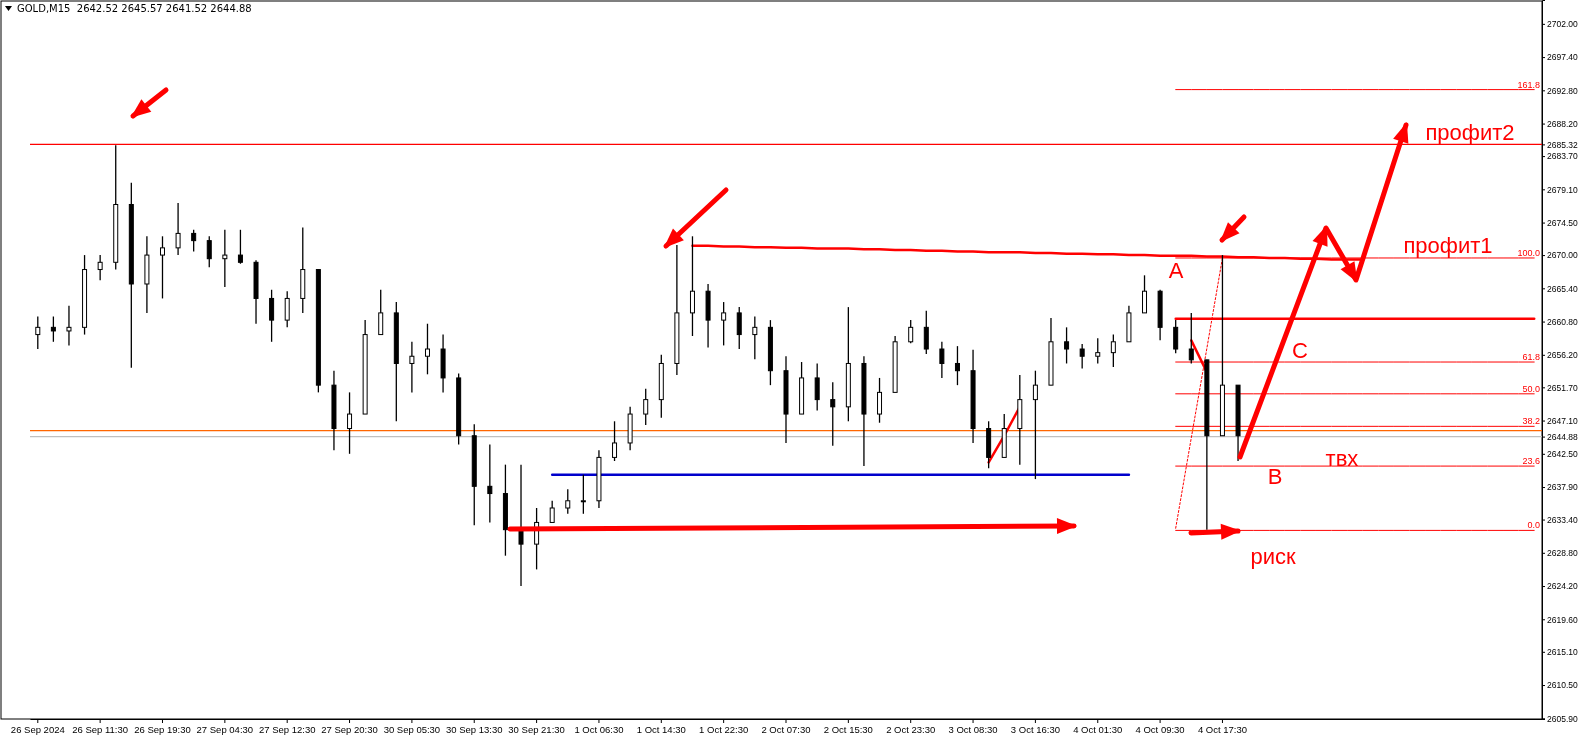 The height and width of the screenshot is (742, 1585). What do you see at coordinates (1160, 729) in the screenshot?
I see `x-tick-label: 4 Oct 09:30` at bounding box center [1160, 729].